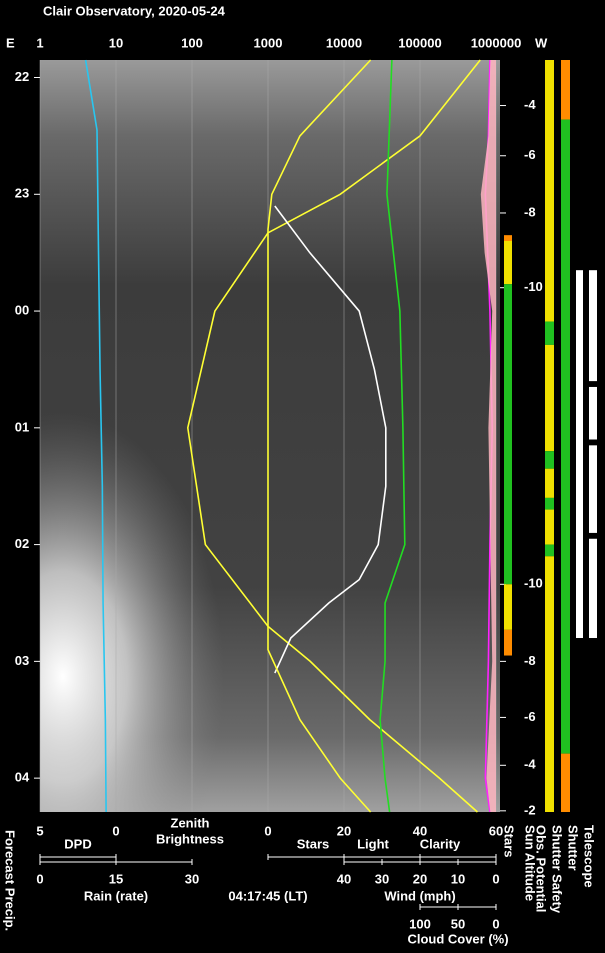  I want to click on x-tick-label: 1, so click(39, 42).